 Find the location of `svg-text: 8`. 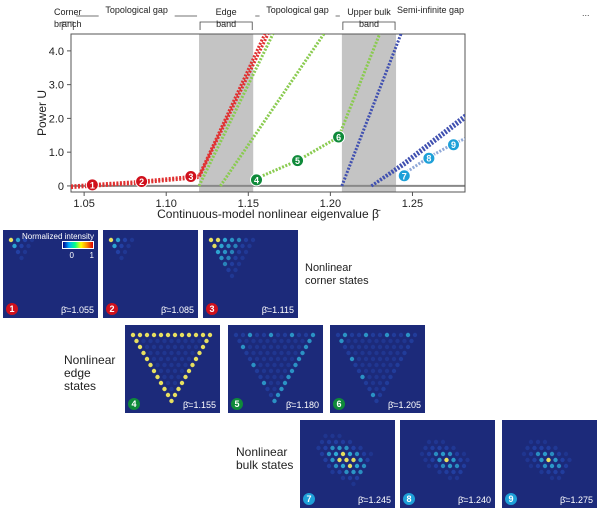

svg-text: 8 is located at coordinates (428, 159).